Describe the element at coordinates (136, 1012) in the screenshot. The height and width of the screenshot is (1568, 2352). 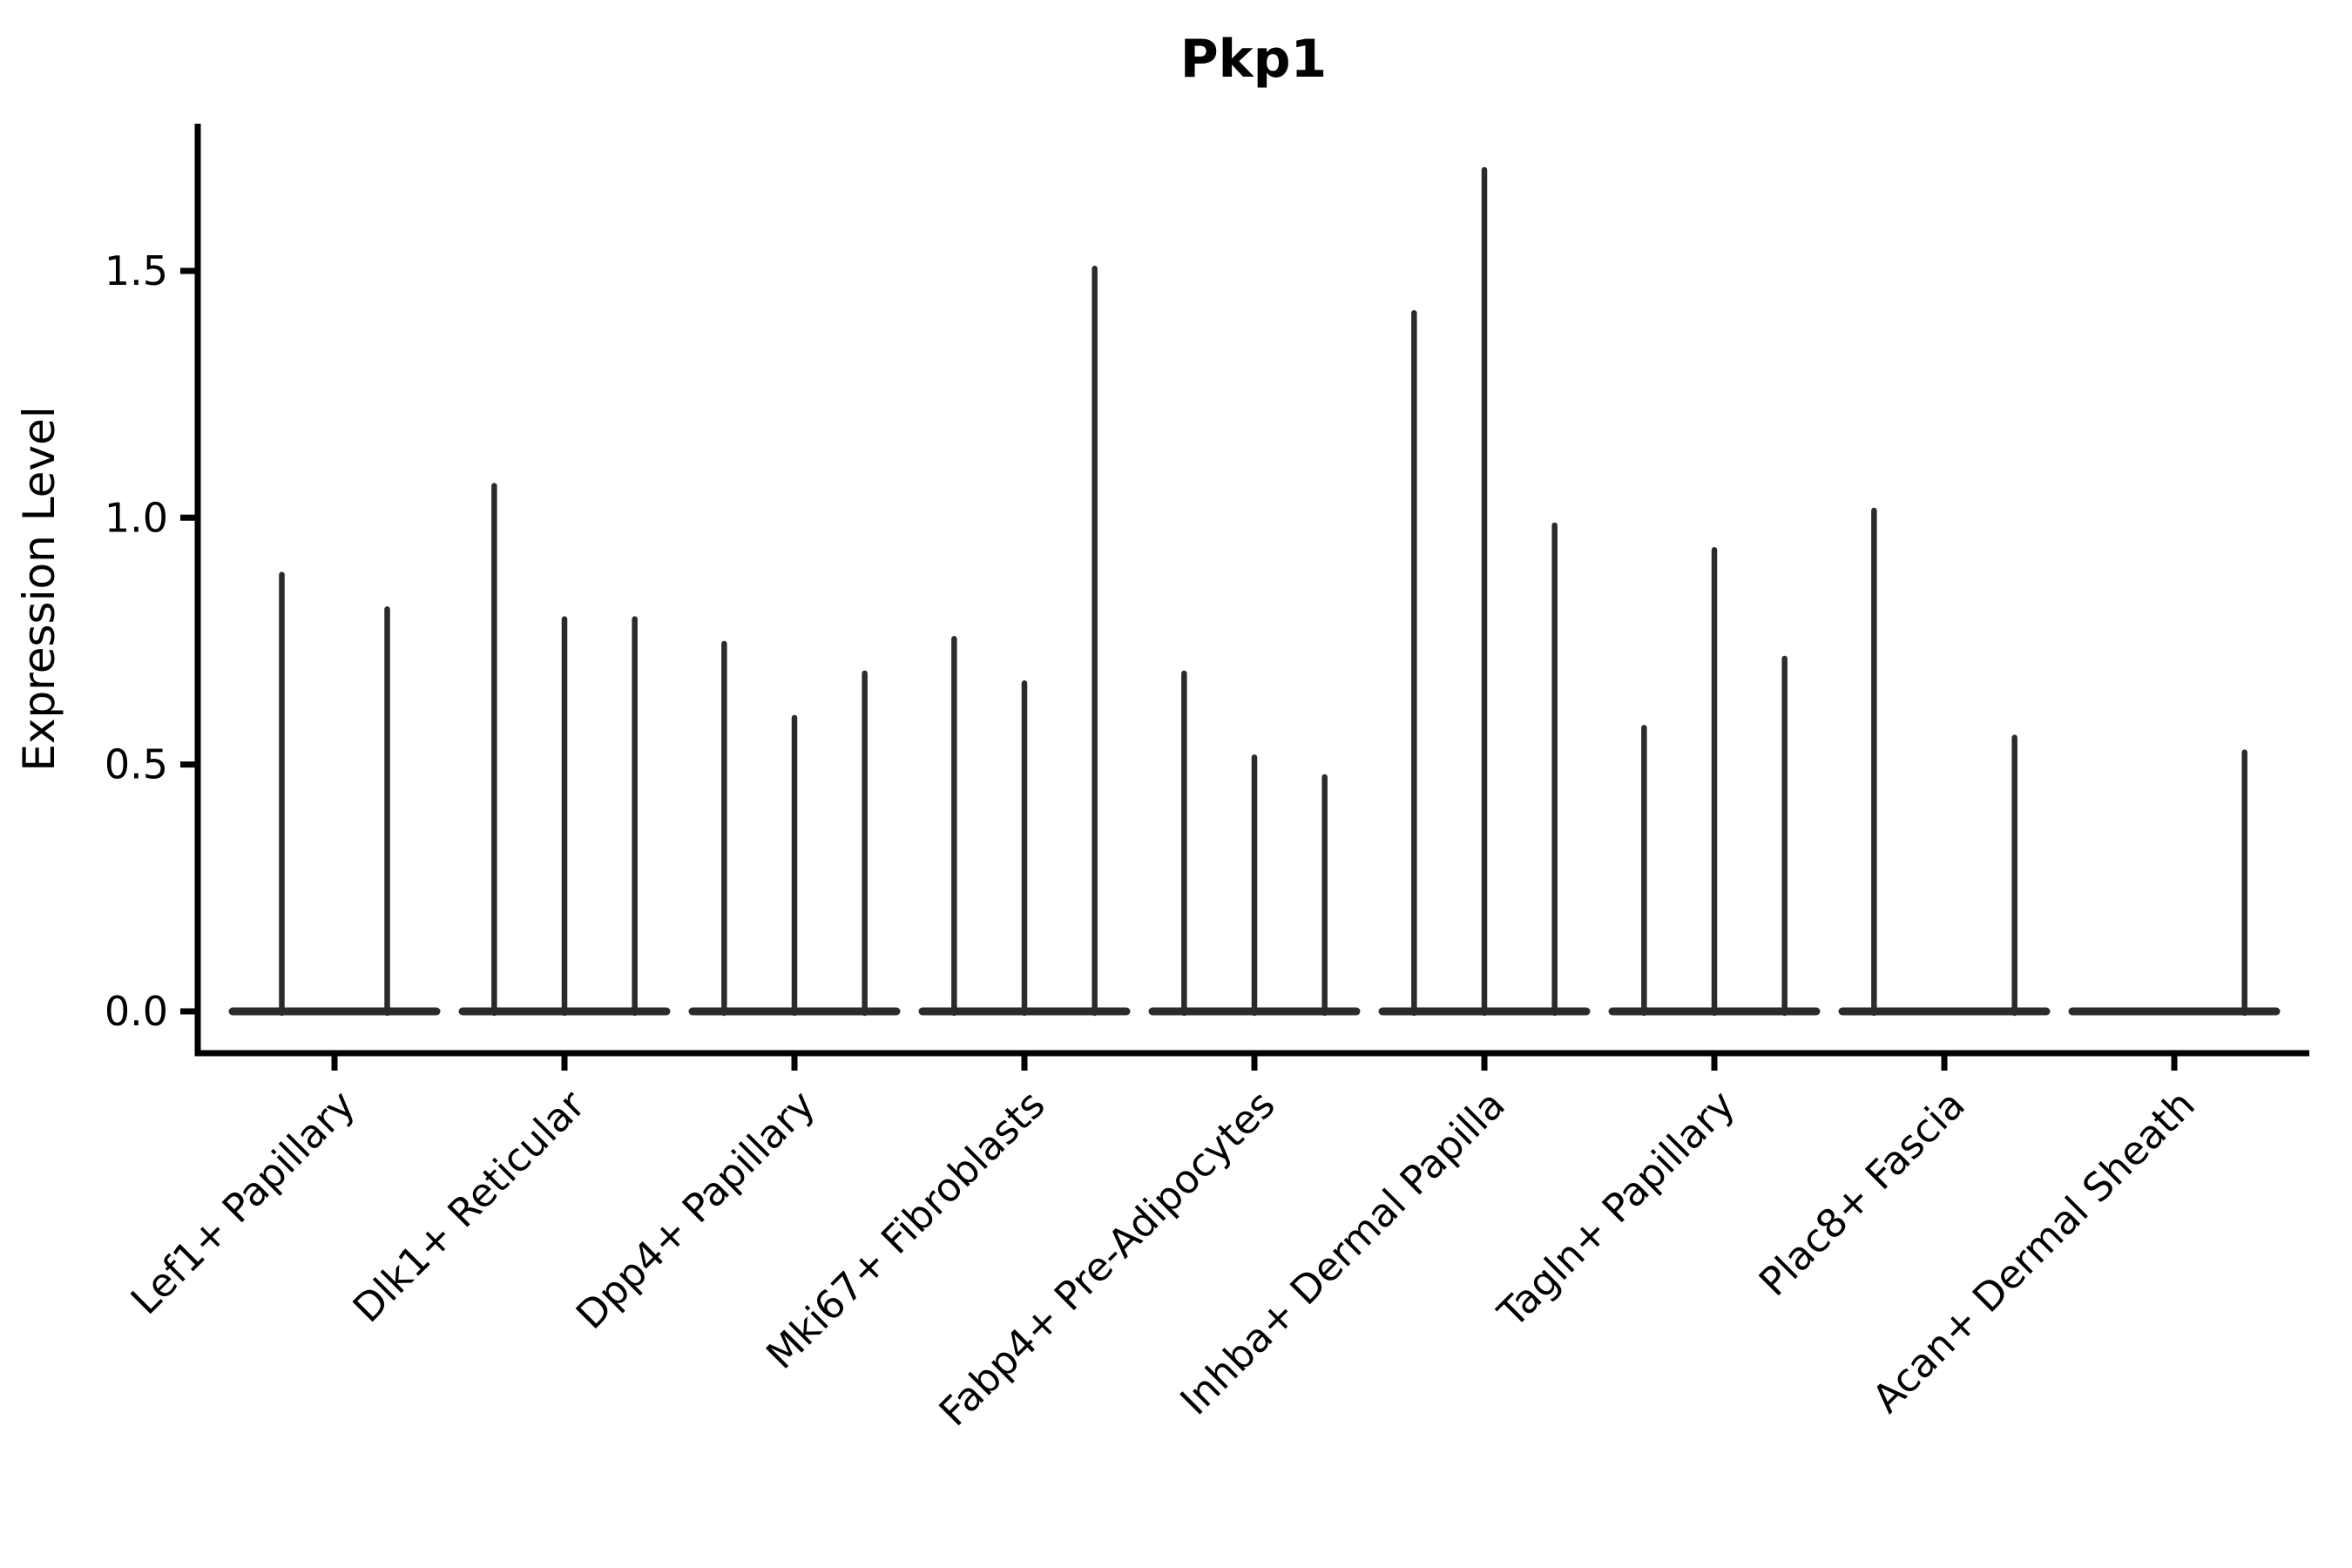
I see `y-tick-label: 0.0` at that location.